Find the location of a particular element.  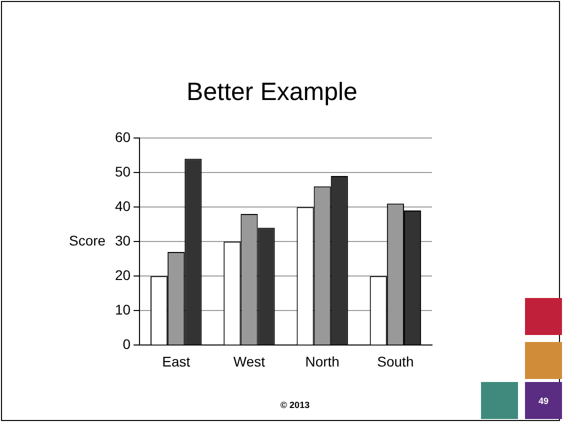

y-tick-label: 50 is located at coordinates (122, 171).